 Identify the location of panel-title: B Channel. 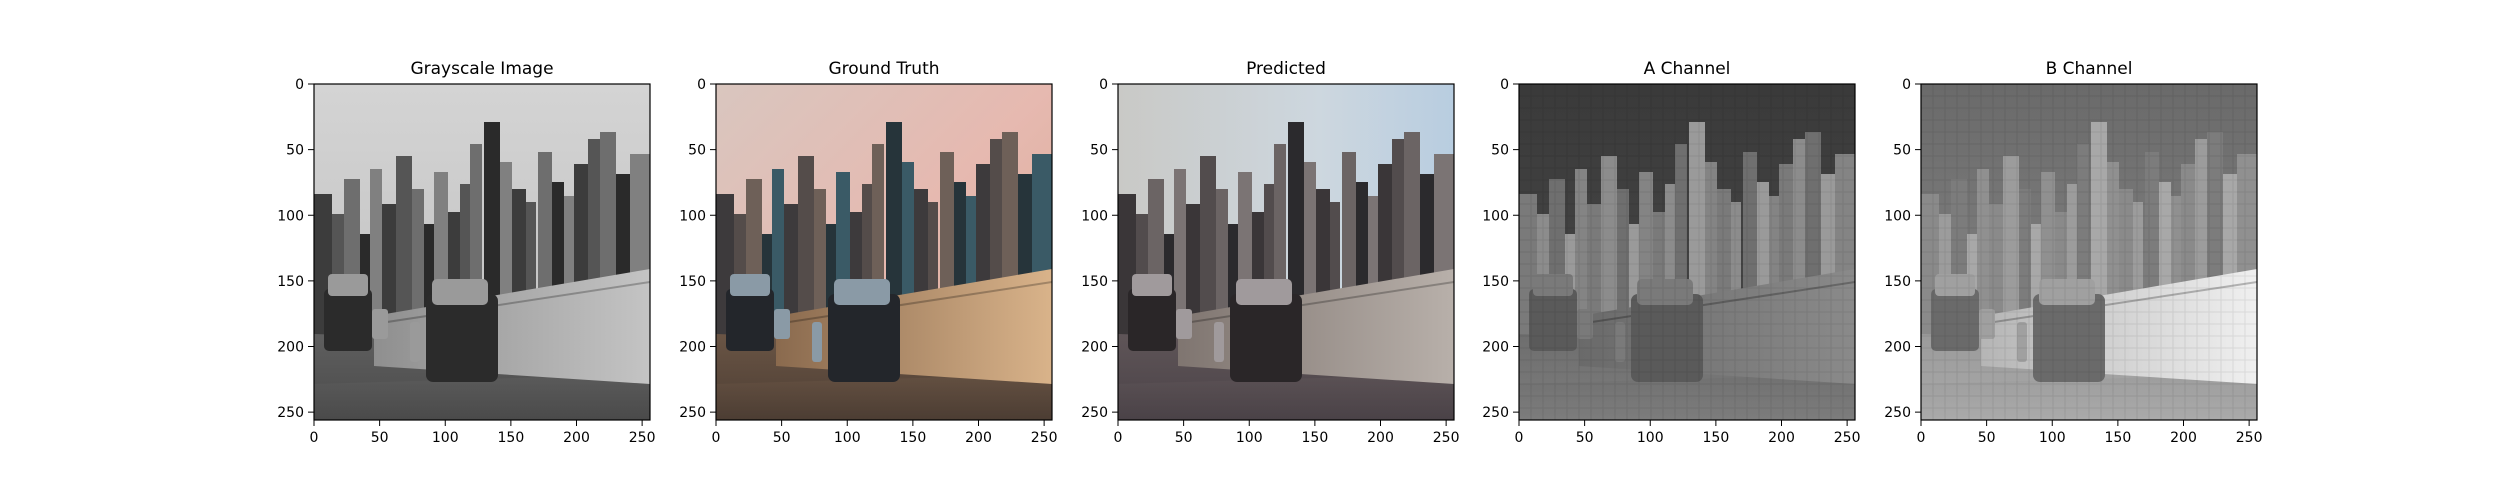
(2089, 69).